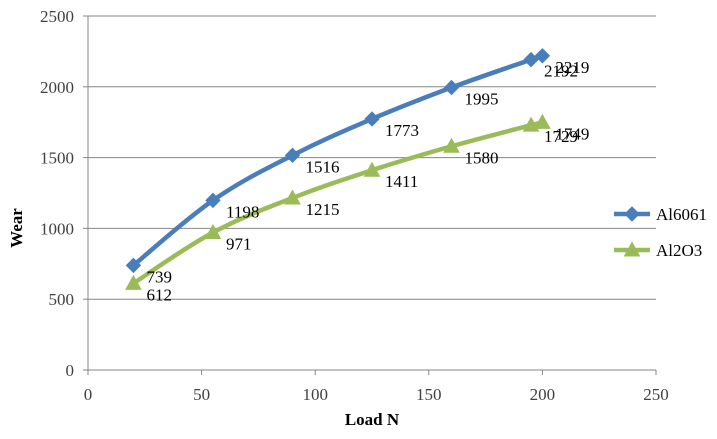 The width and height of the screenshot is (717, 439). What do you see at coordinates (482, 99) in the screenshot?
I see `data-label: 1995` at bounding box center [482, 99].